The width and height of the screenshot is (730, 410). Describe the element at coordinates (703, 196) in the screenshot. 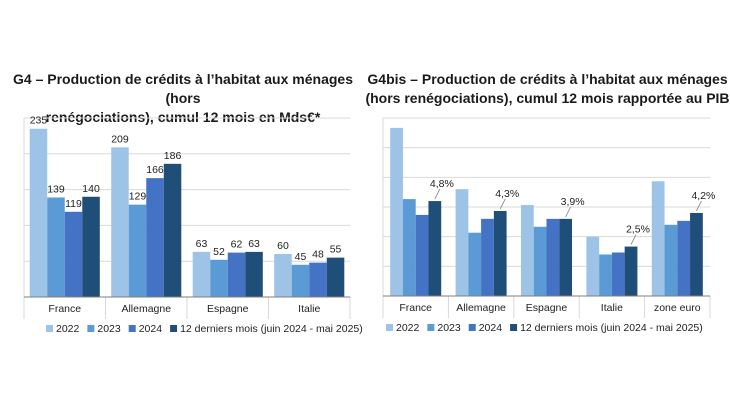

I see `bar-value-label: 4,2%` at that location.